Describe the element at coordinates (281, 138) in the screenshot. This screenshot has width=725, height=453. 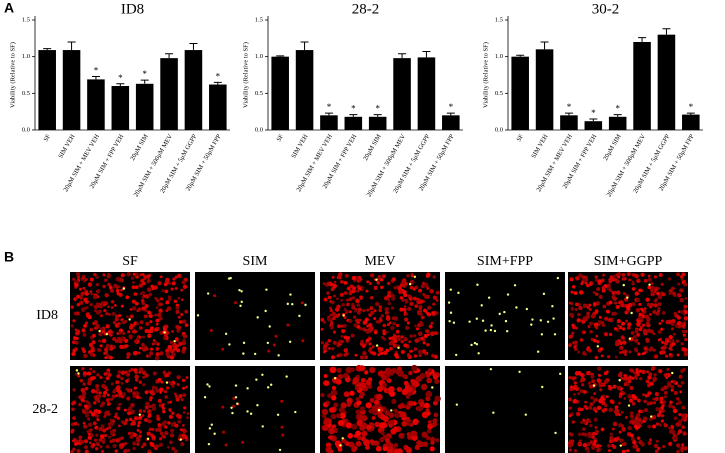
I see `x-tick-label: SF` at that location.